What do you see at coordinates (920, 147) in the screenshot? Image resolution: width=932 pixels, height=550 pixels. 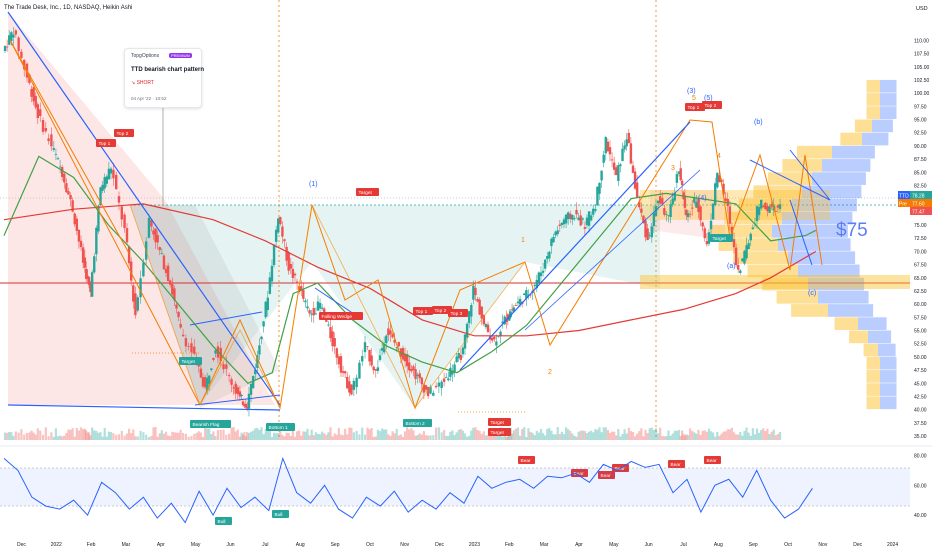 I see `y-tick-label: 90.00` at bounding box center [920, 147].